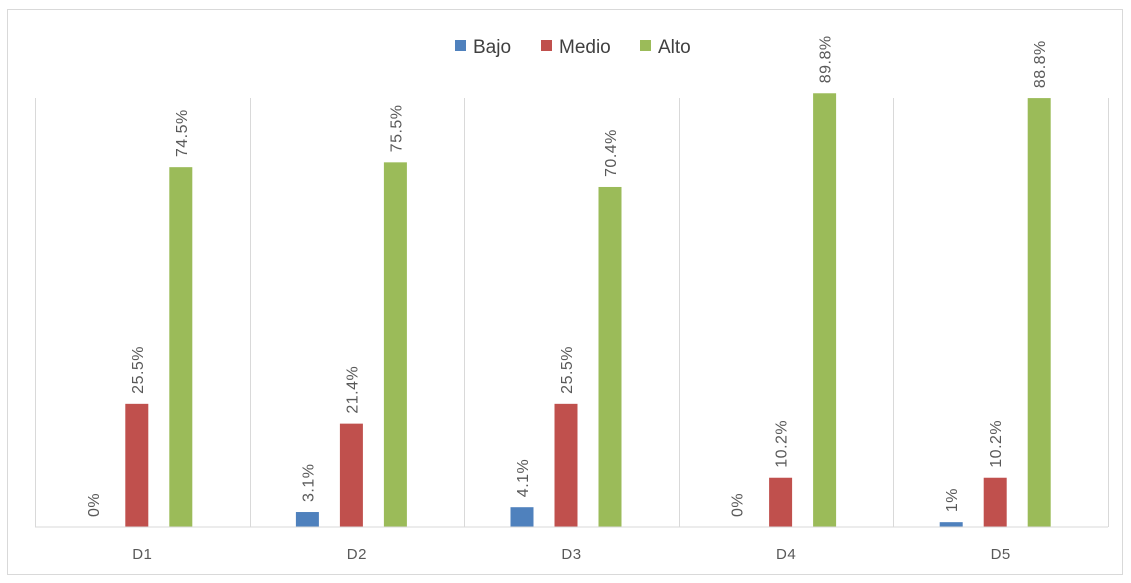 This screenshot has height=583, width=1131. Describe the element at coordinates (738, 505) in the screenshot. I see `data-label-bajo-d4: 0%` at that location.